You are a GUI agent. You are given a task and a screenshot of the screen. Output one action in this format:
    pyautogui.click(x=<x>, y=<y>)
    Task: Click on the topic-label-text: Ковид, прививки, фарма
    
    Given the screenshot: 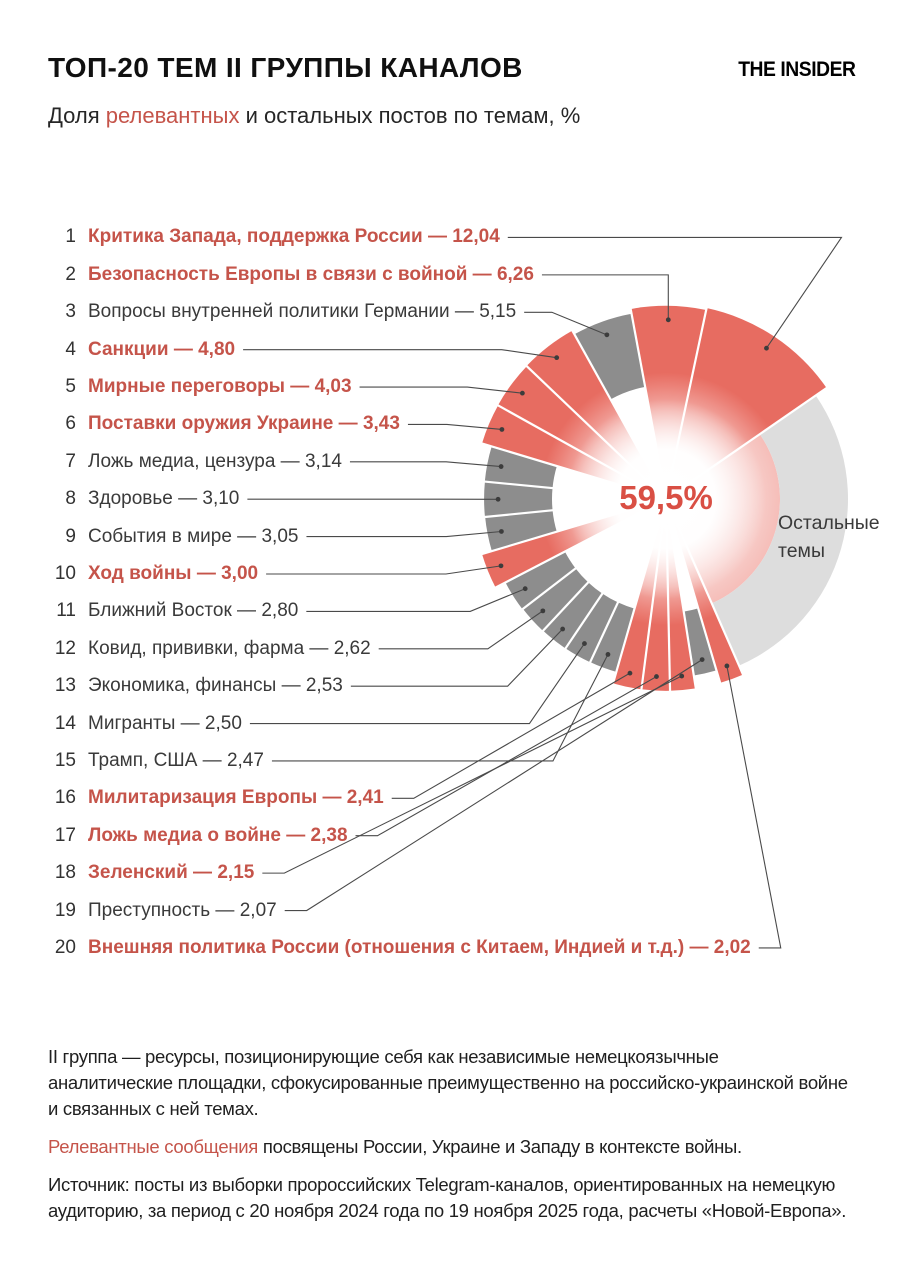 What is the action you would take?
    pyautogui.click(x=196, y=648)
    